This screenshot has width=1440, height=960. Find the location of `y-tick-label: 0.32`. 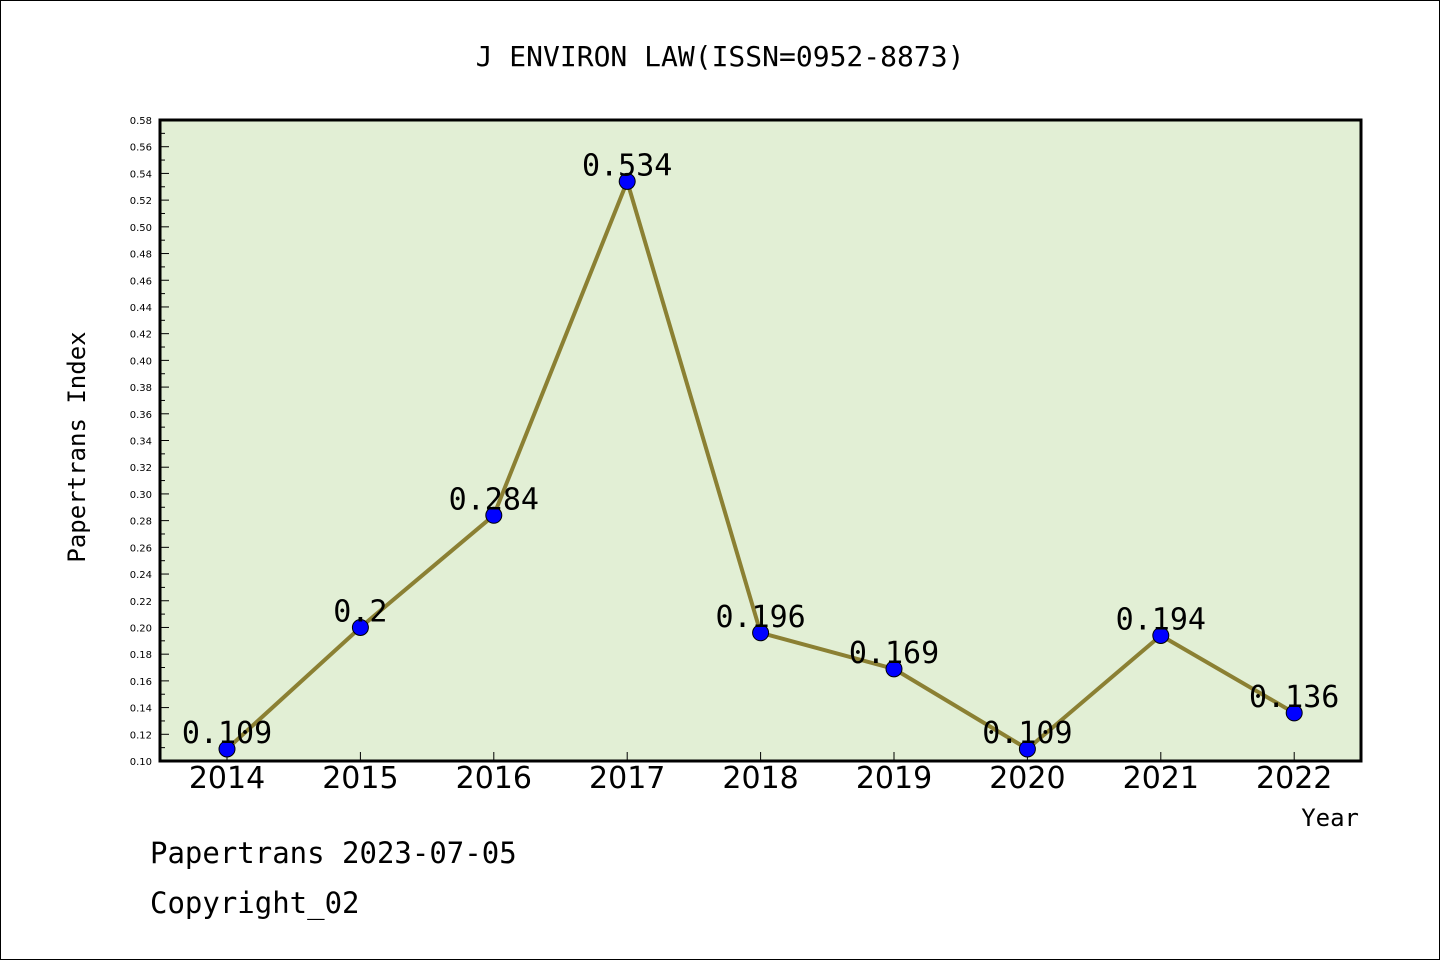

y-tick-label: 0.32 is located at coordinates (141, 468).